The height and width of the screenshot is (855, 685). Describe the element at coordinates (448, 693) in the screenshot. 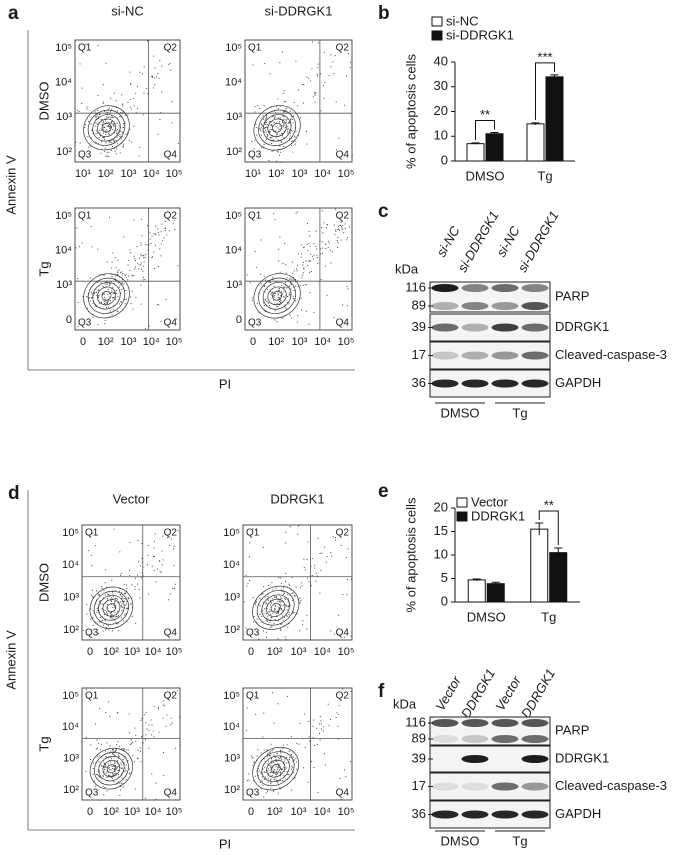

I see `lane-label: Vector` at that location.